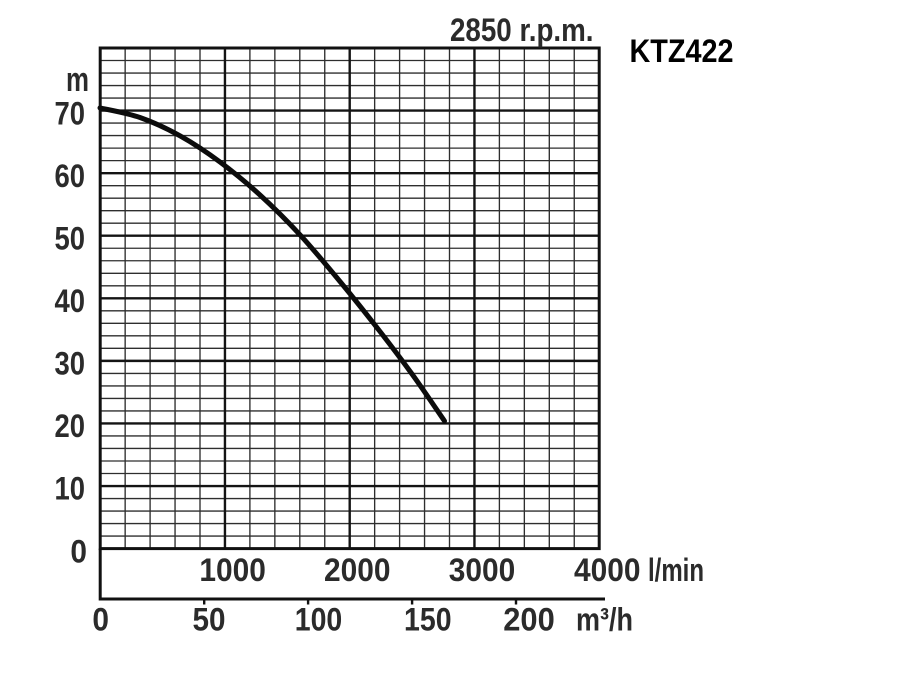 This screenshot has height=700, width=900. What do you see at coordinates (607, 570) in the screenshot?
I see `svg-text: 4000` at bounding box center [607, 570].